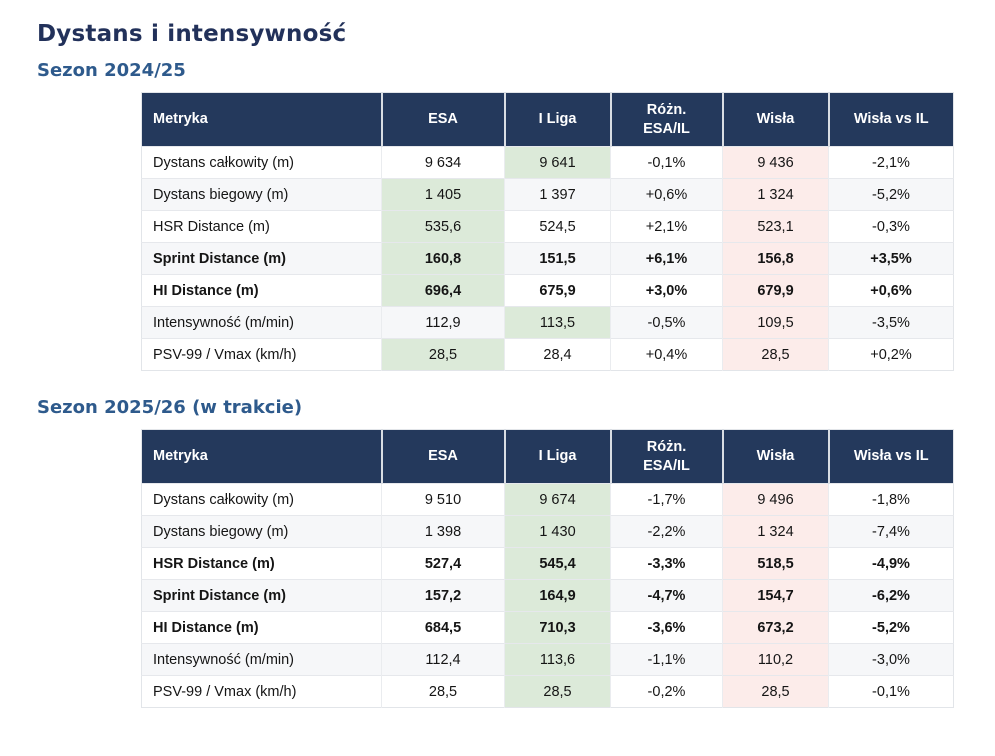 Image resolution: width=995 pixels, height=756 pixels. Describe the element at coordinates (891, 595) in the screenshot. I see `wisla-vs-il-cell: -6,2%` at that location.